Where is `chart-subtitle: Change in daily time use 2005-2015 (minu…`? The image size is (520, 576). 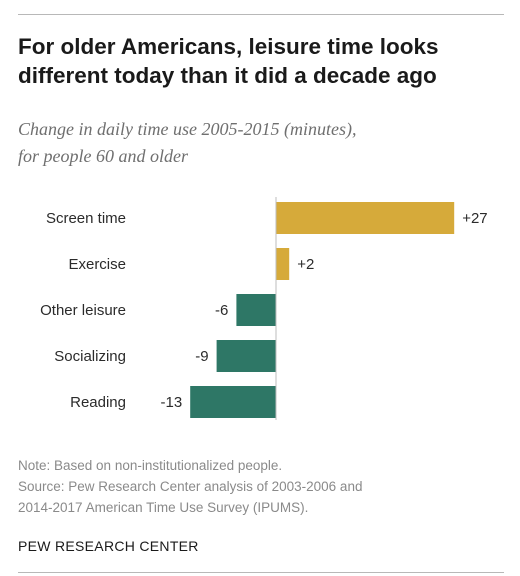 chart-subtitle: Change in daily time use 2005-2015 (minu… is located at coordinates (263, 143).